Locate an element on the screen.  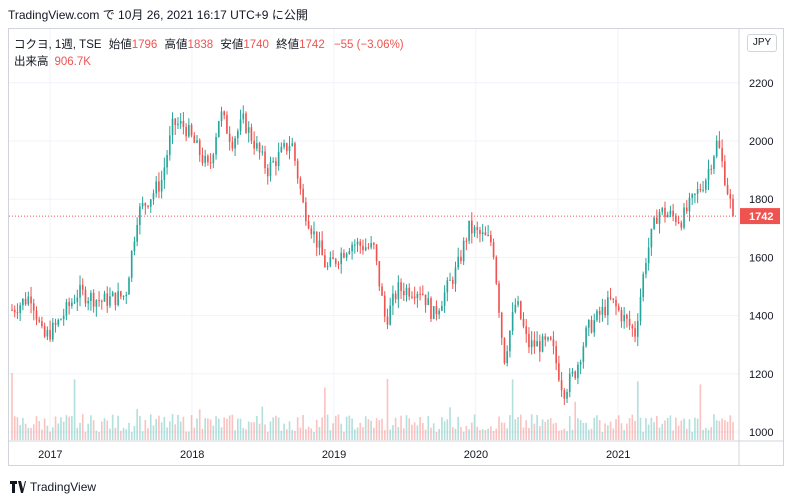
currency-button: JPY is located at coordinates (762, 43).